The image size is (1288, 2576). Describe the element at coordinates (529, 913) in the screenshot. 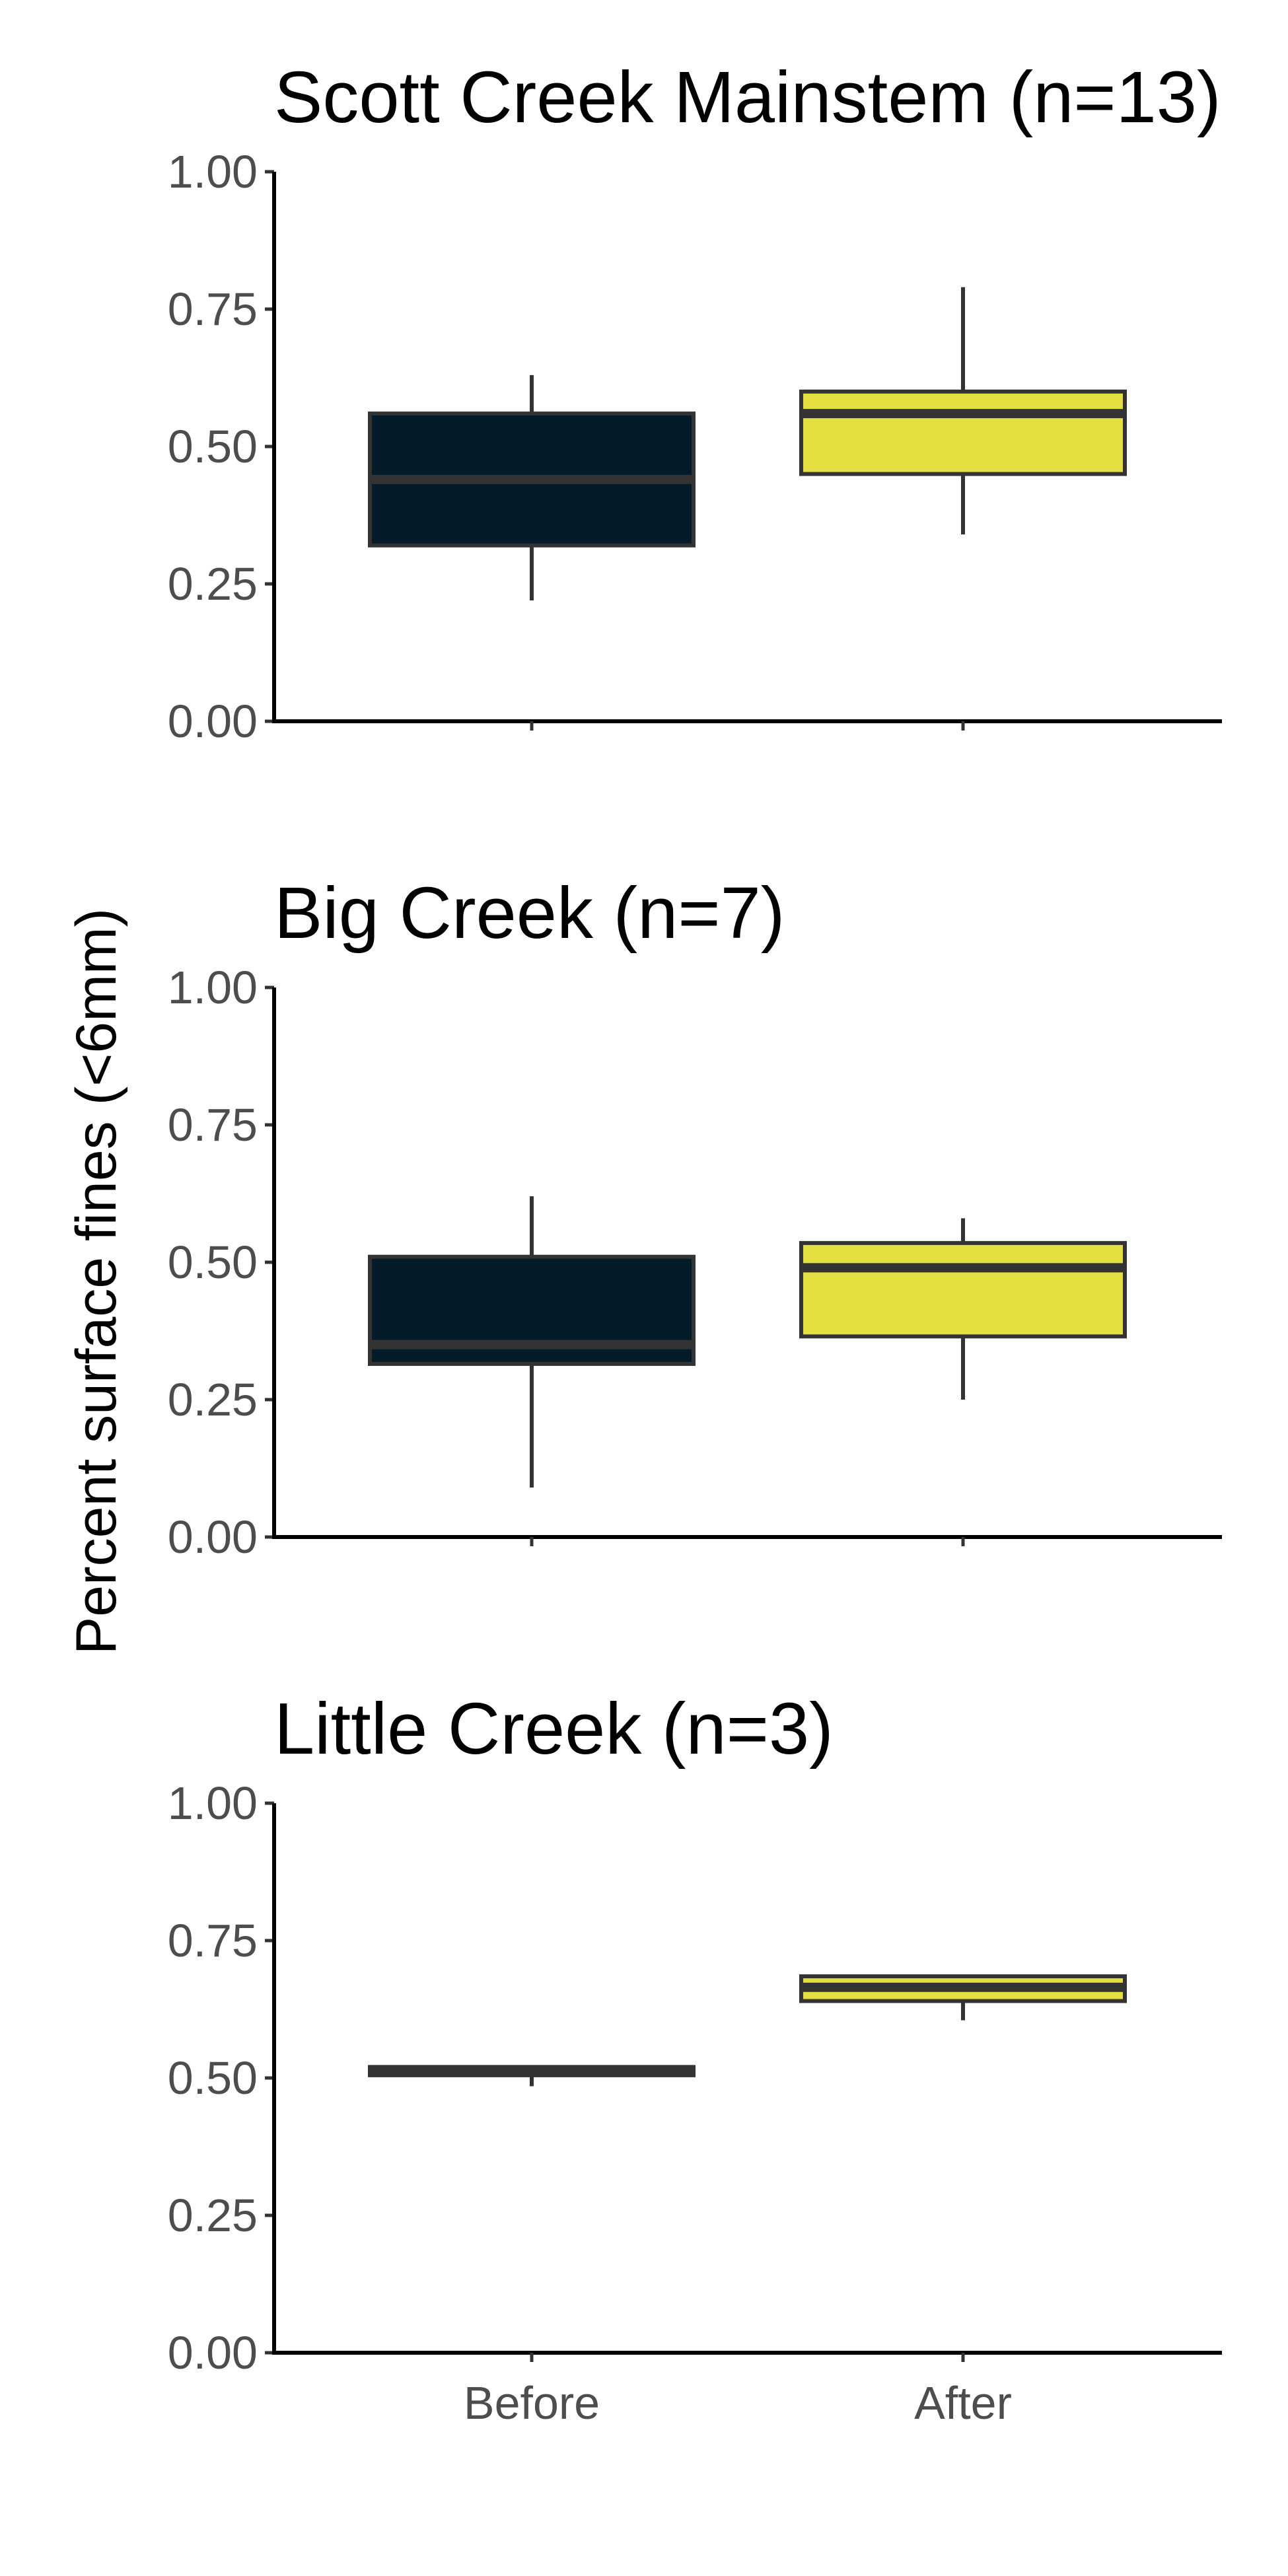

I see `panel-title: Big Creek (n=7)` at that location.